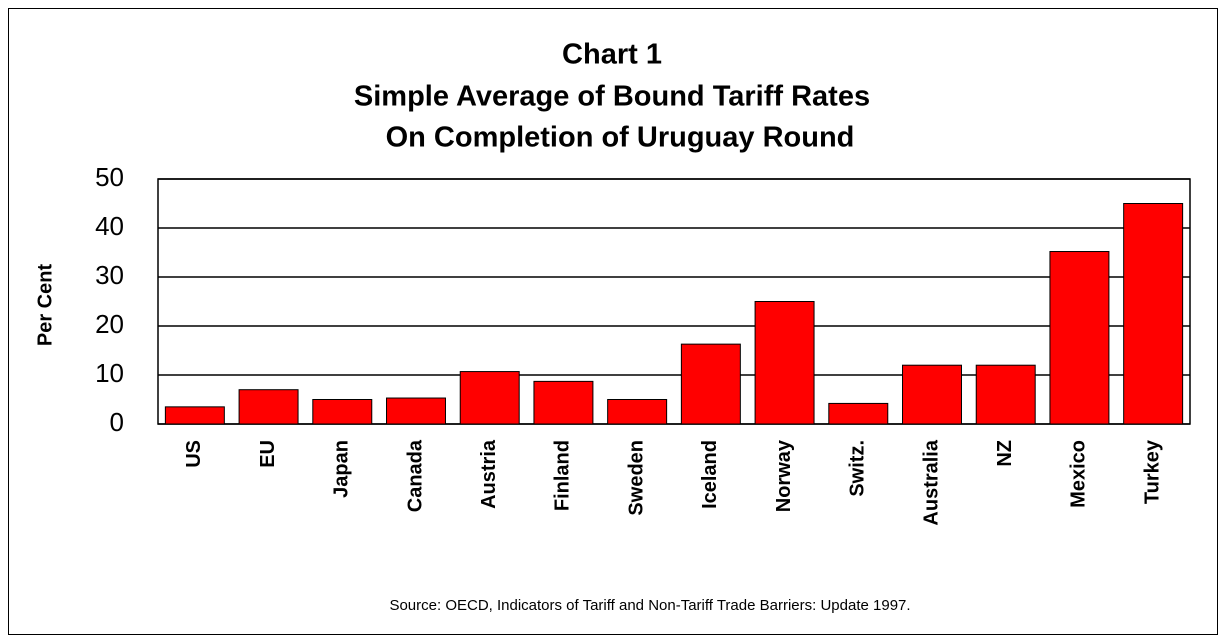 The height and width of the screenshot is (635, 1226). I want to click on chart-title: Chart 1, so click(612, 55).